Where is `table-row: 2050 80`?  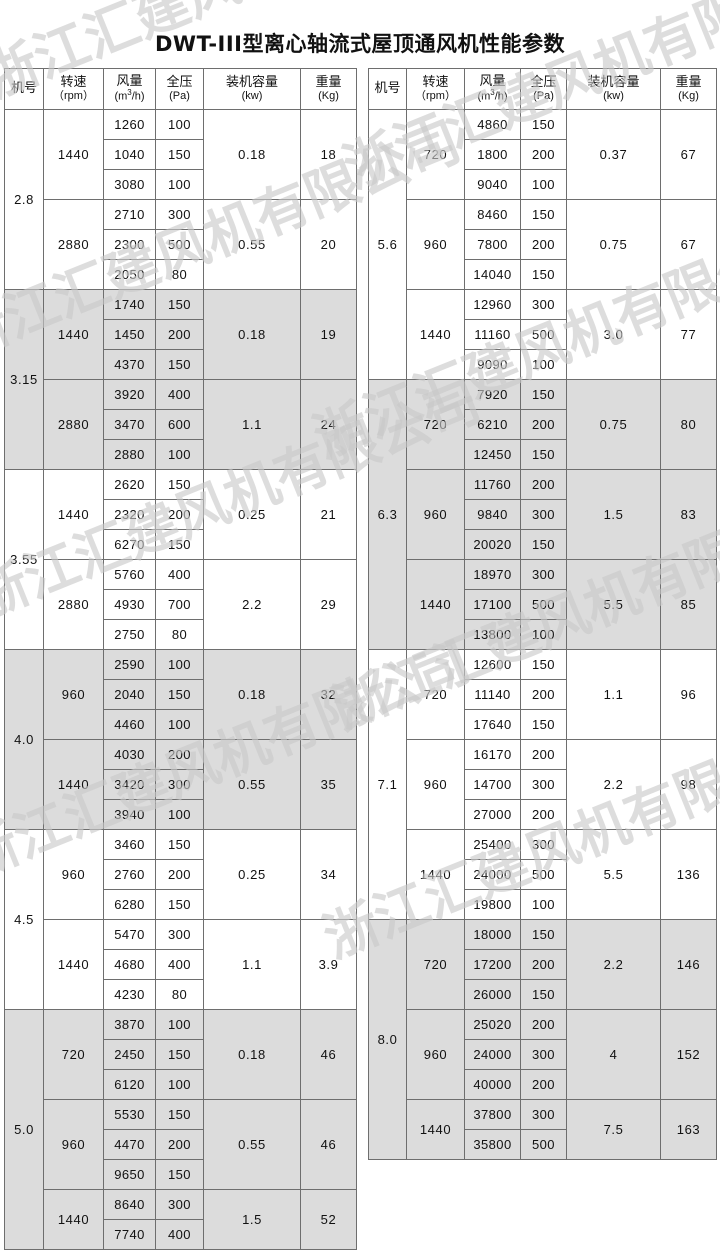
table-row: 2050 80 is located at coordinates (181, 274).